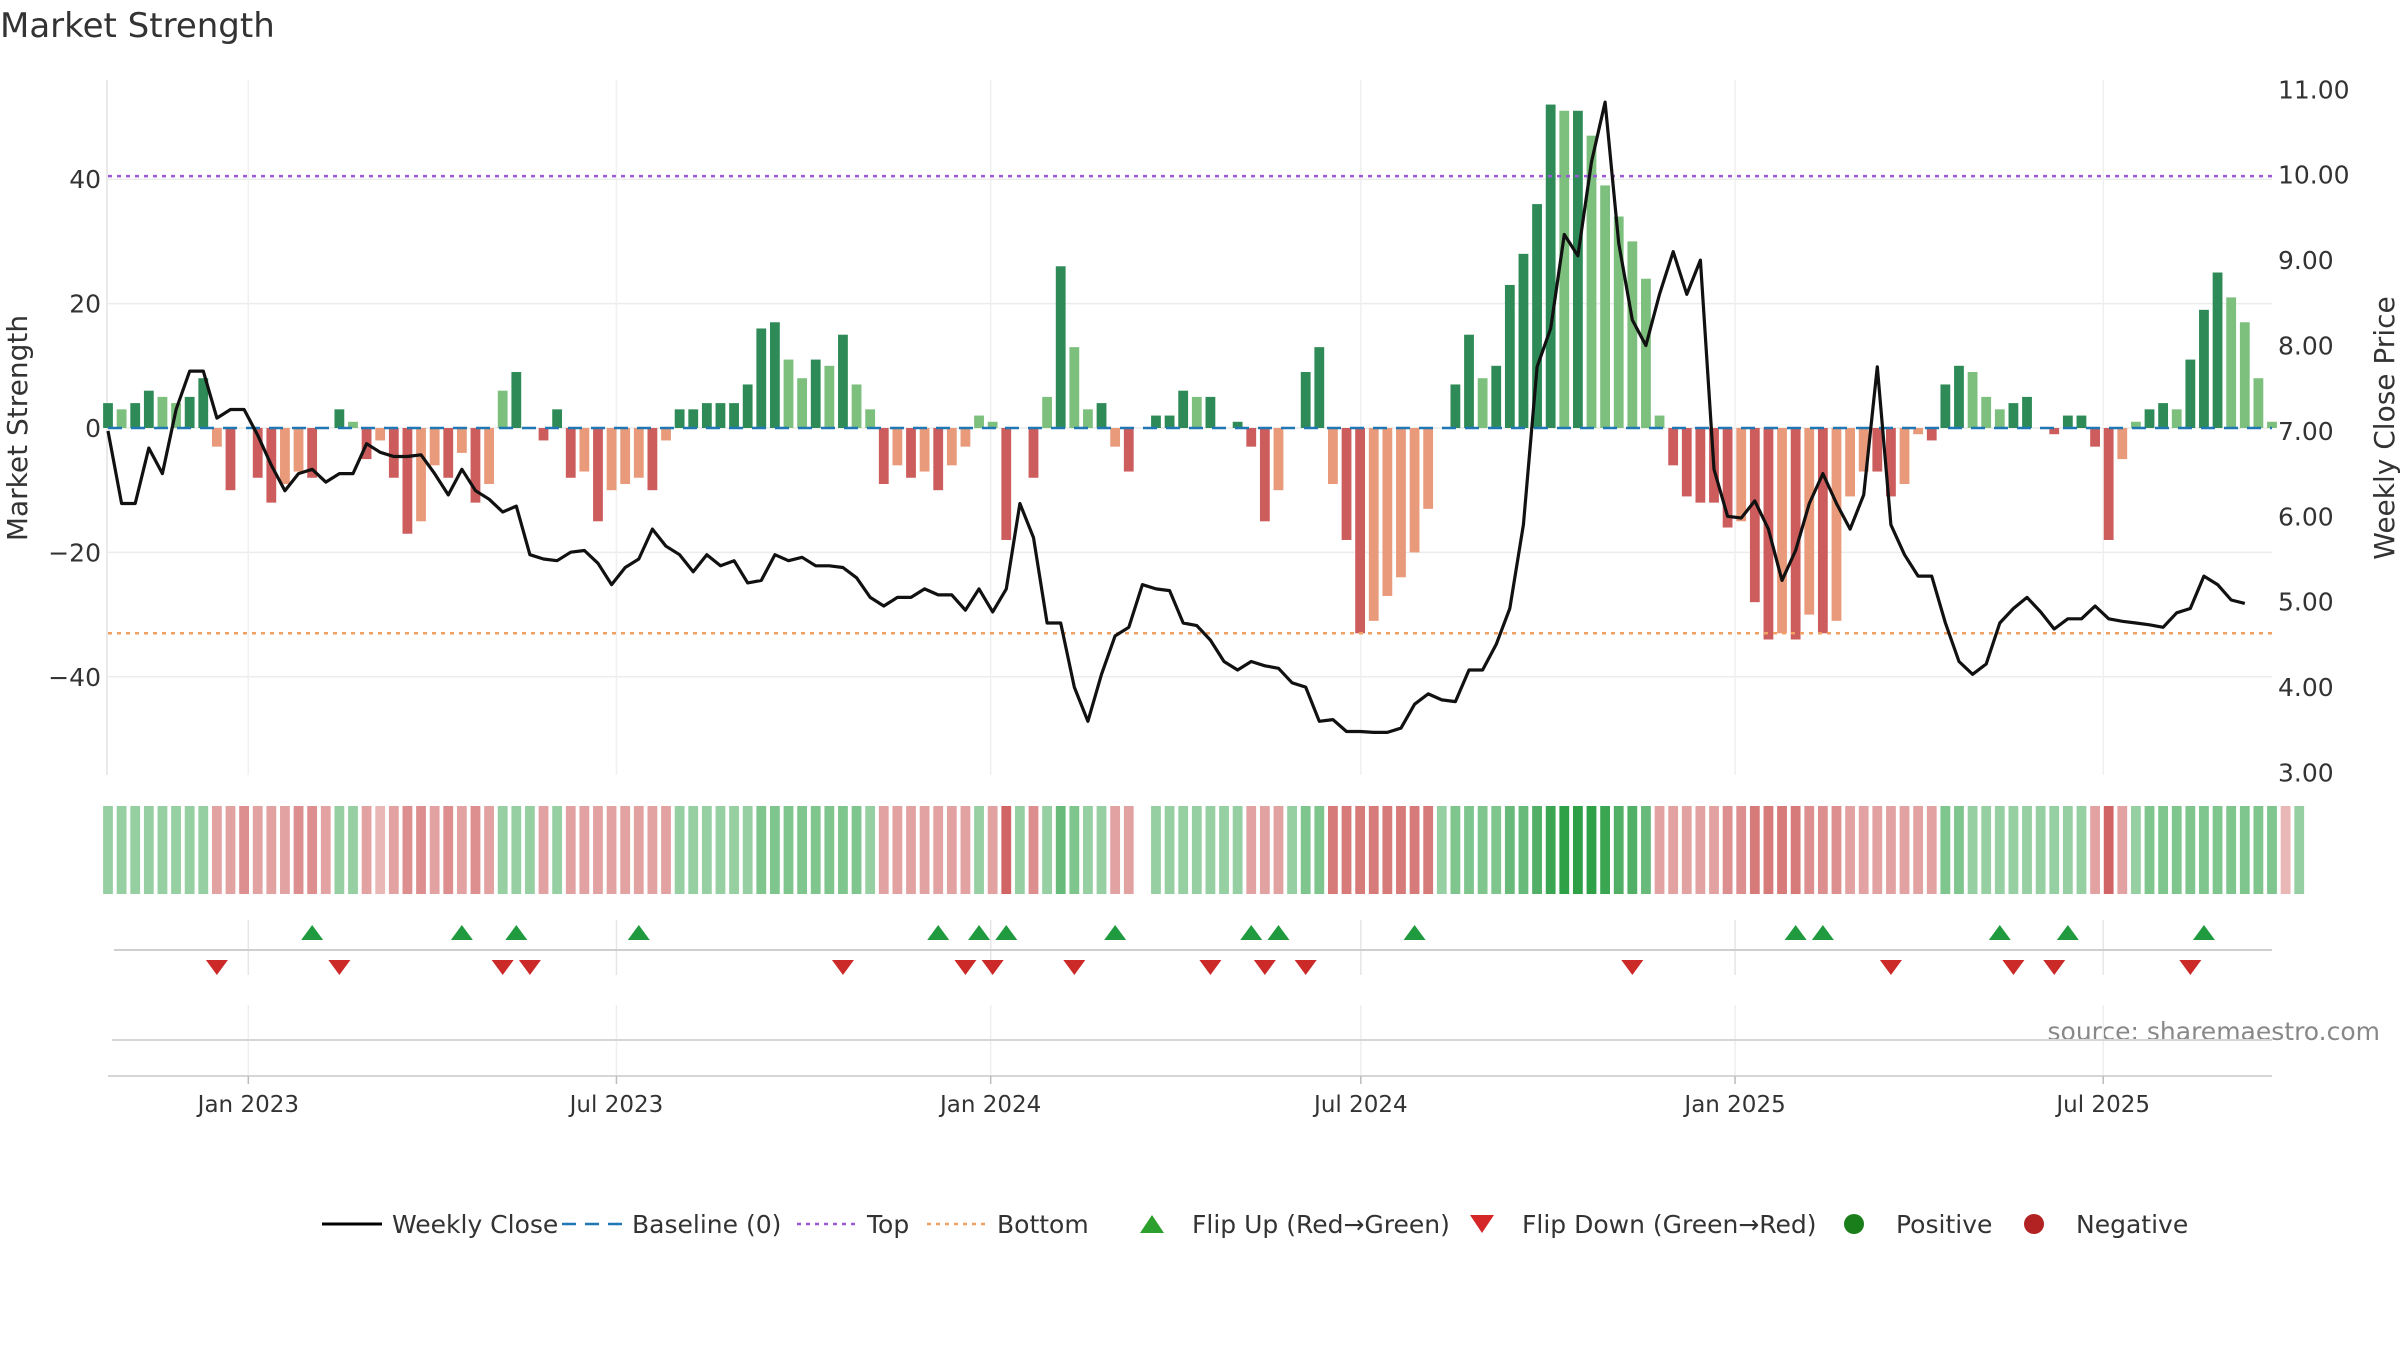 This screenshot has height=1350, width=2400. What do you see at coordinates (2314, 431) in the screenshot?
I see `y2-ticks: 3.00 4.00 5.00 6.00 7.00 8.00 9.00 10.00 11.00` at bounding box center [2314, 431].